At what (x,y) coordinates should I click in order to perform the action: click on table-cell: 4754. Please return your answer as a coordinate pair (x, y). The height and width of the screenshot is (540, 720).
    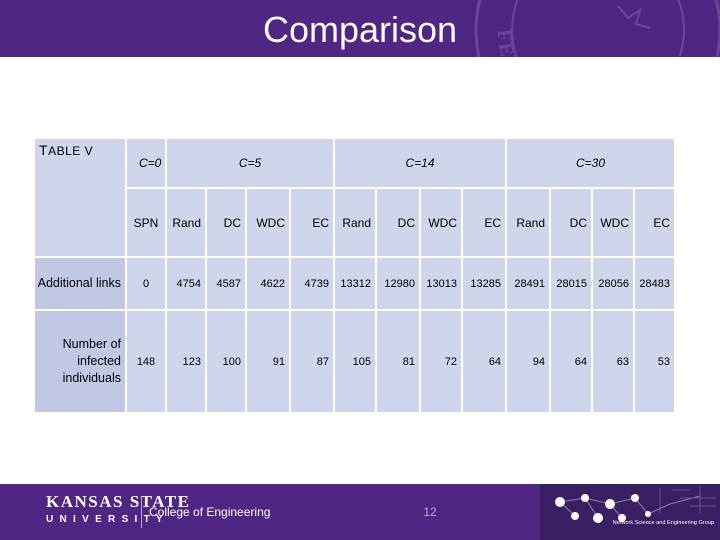
    Looking at the image, I should click on (186, 283).